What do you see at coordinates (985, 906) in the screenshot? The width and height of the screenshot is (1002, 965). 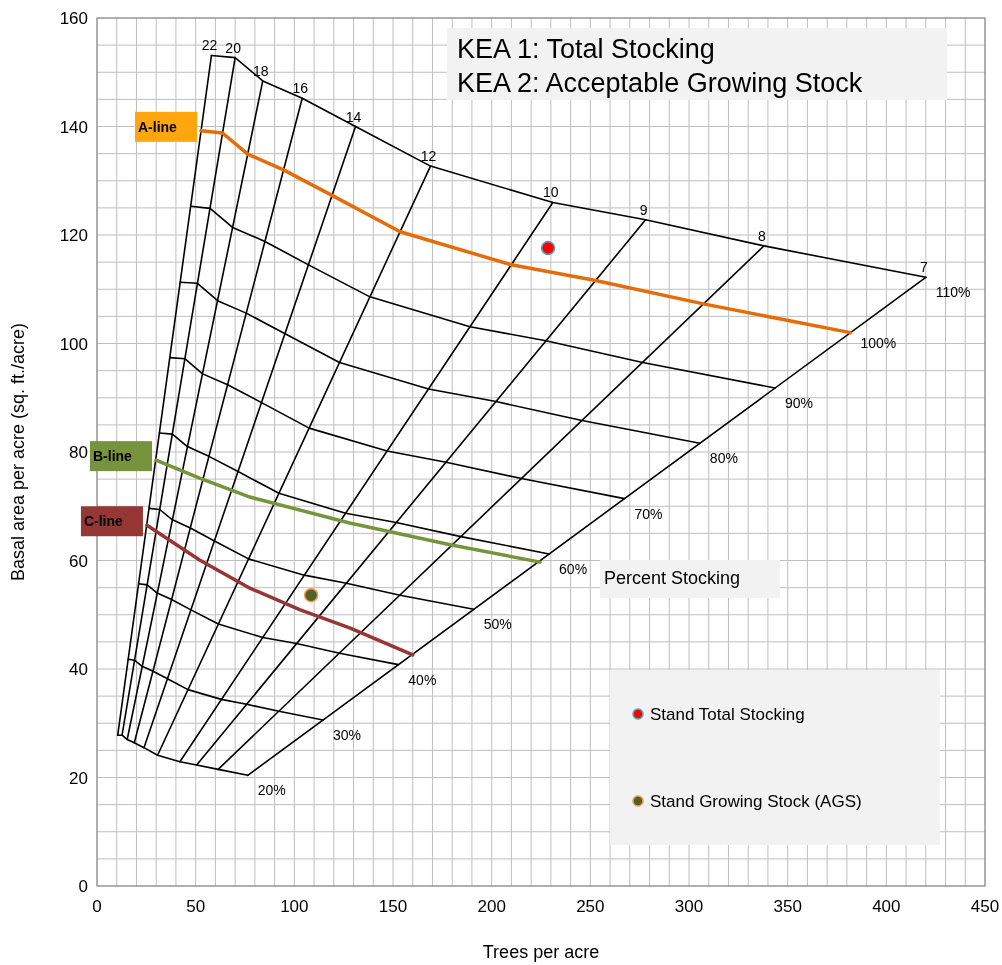 I see `x-tick-label: 450` at bounding box center [985, 906].